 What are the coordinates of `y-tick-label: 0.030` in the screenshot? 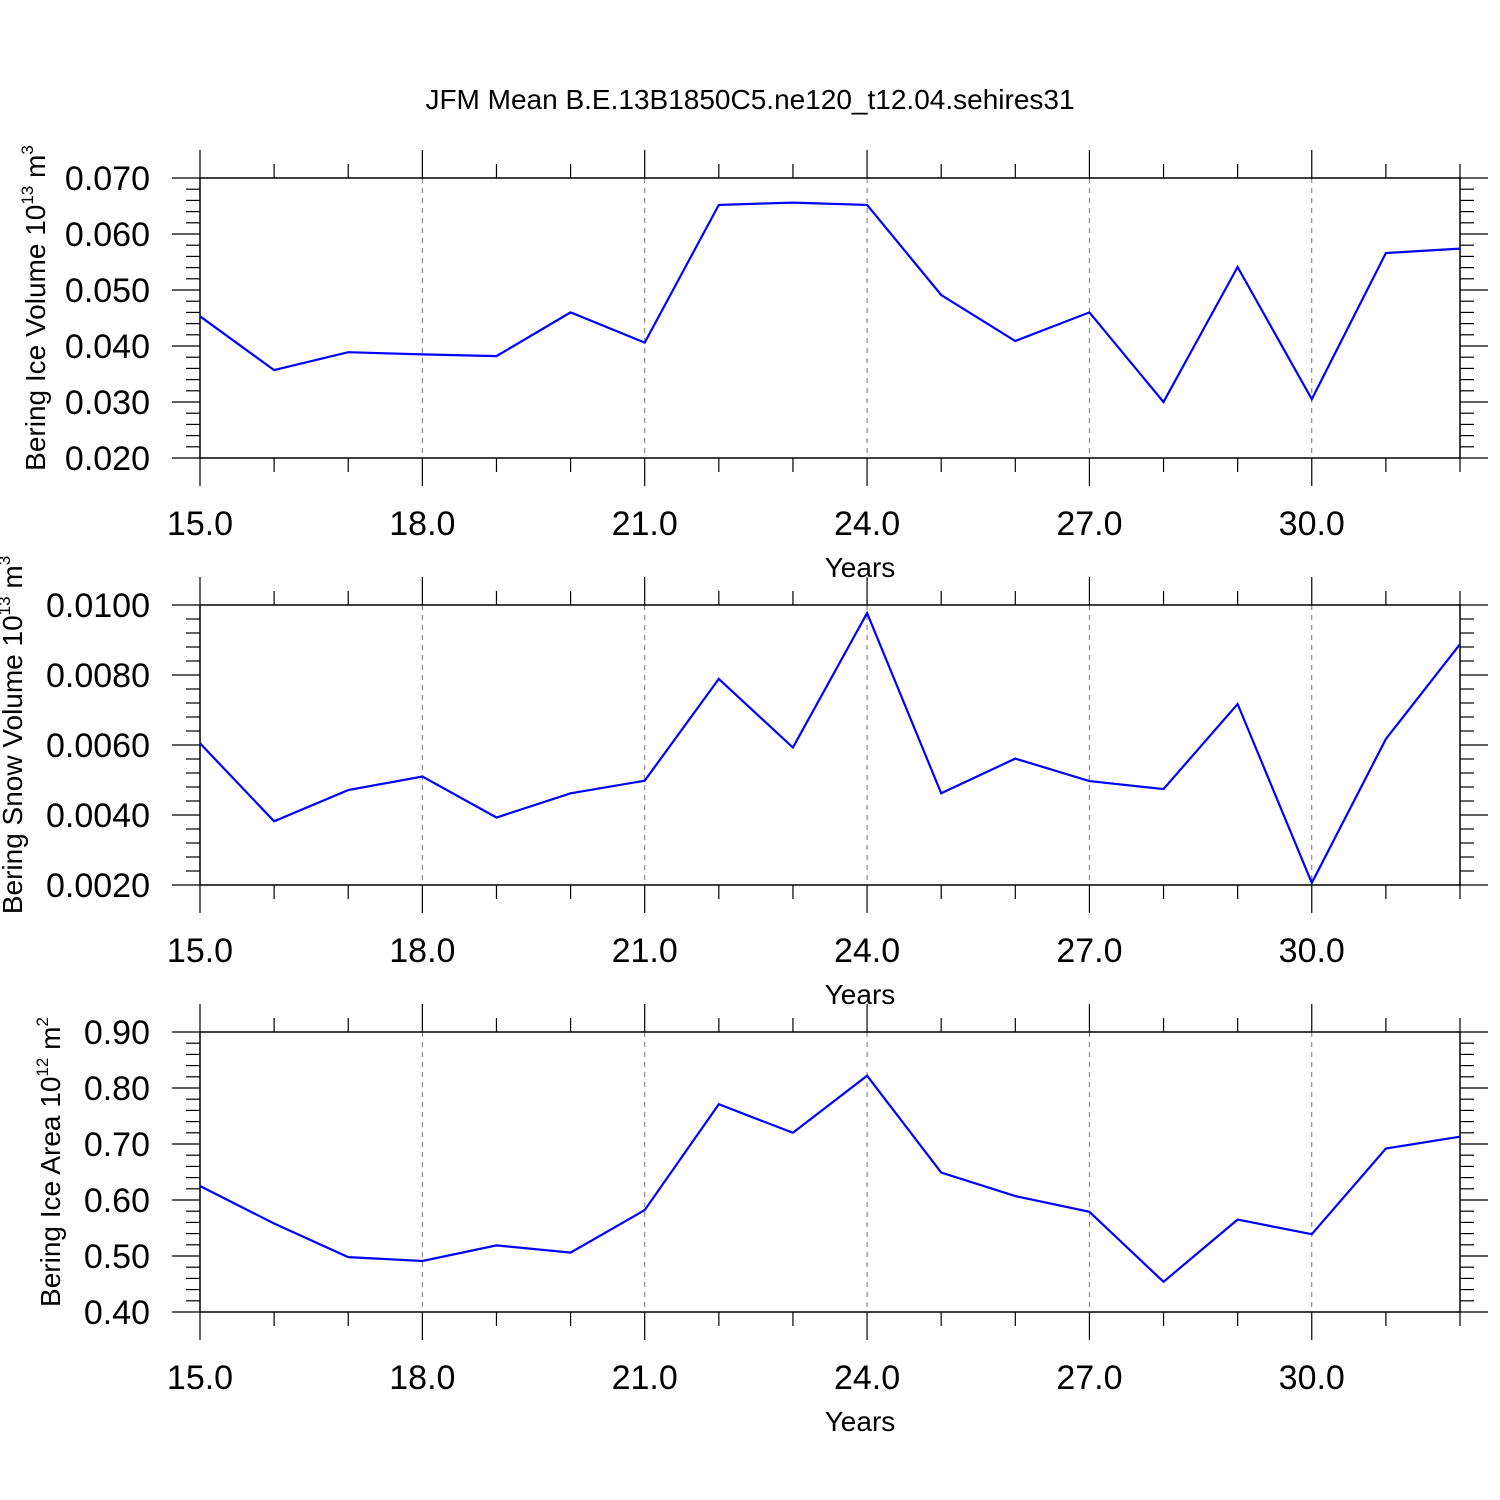 It's located at (107, 403).